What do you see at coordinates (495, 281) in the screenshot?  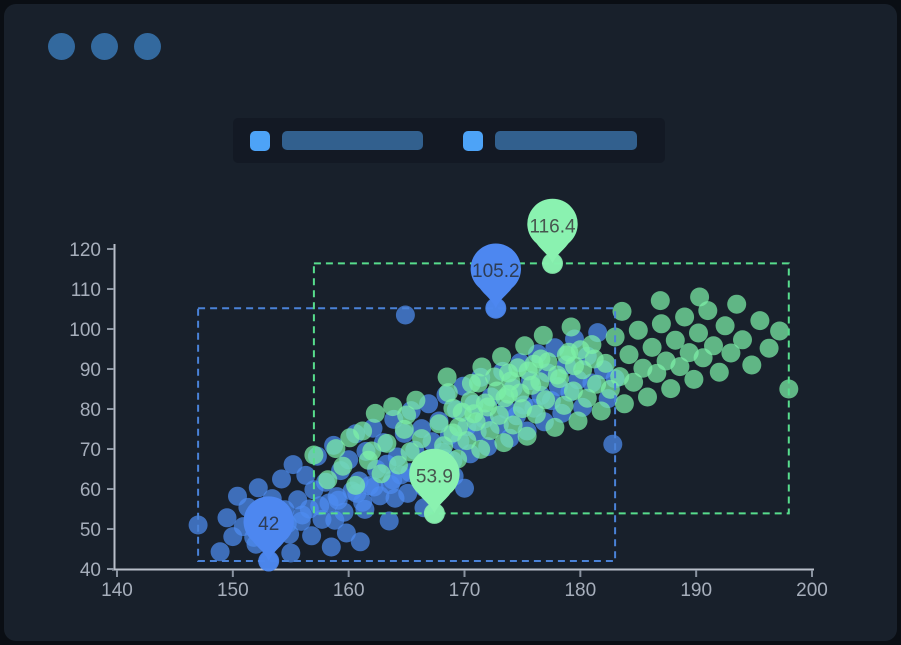 I see `series-blue-max-pin: 105.2` at bounding box center [495, 281].